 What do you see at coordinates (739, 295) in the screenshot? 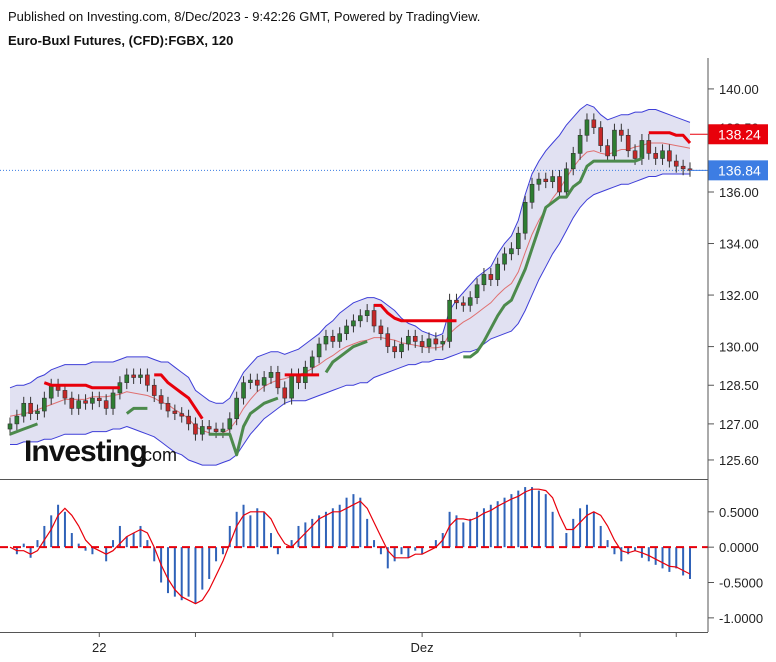
I see `price-axis-label: 132.00` at bounding box center [739, 295].